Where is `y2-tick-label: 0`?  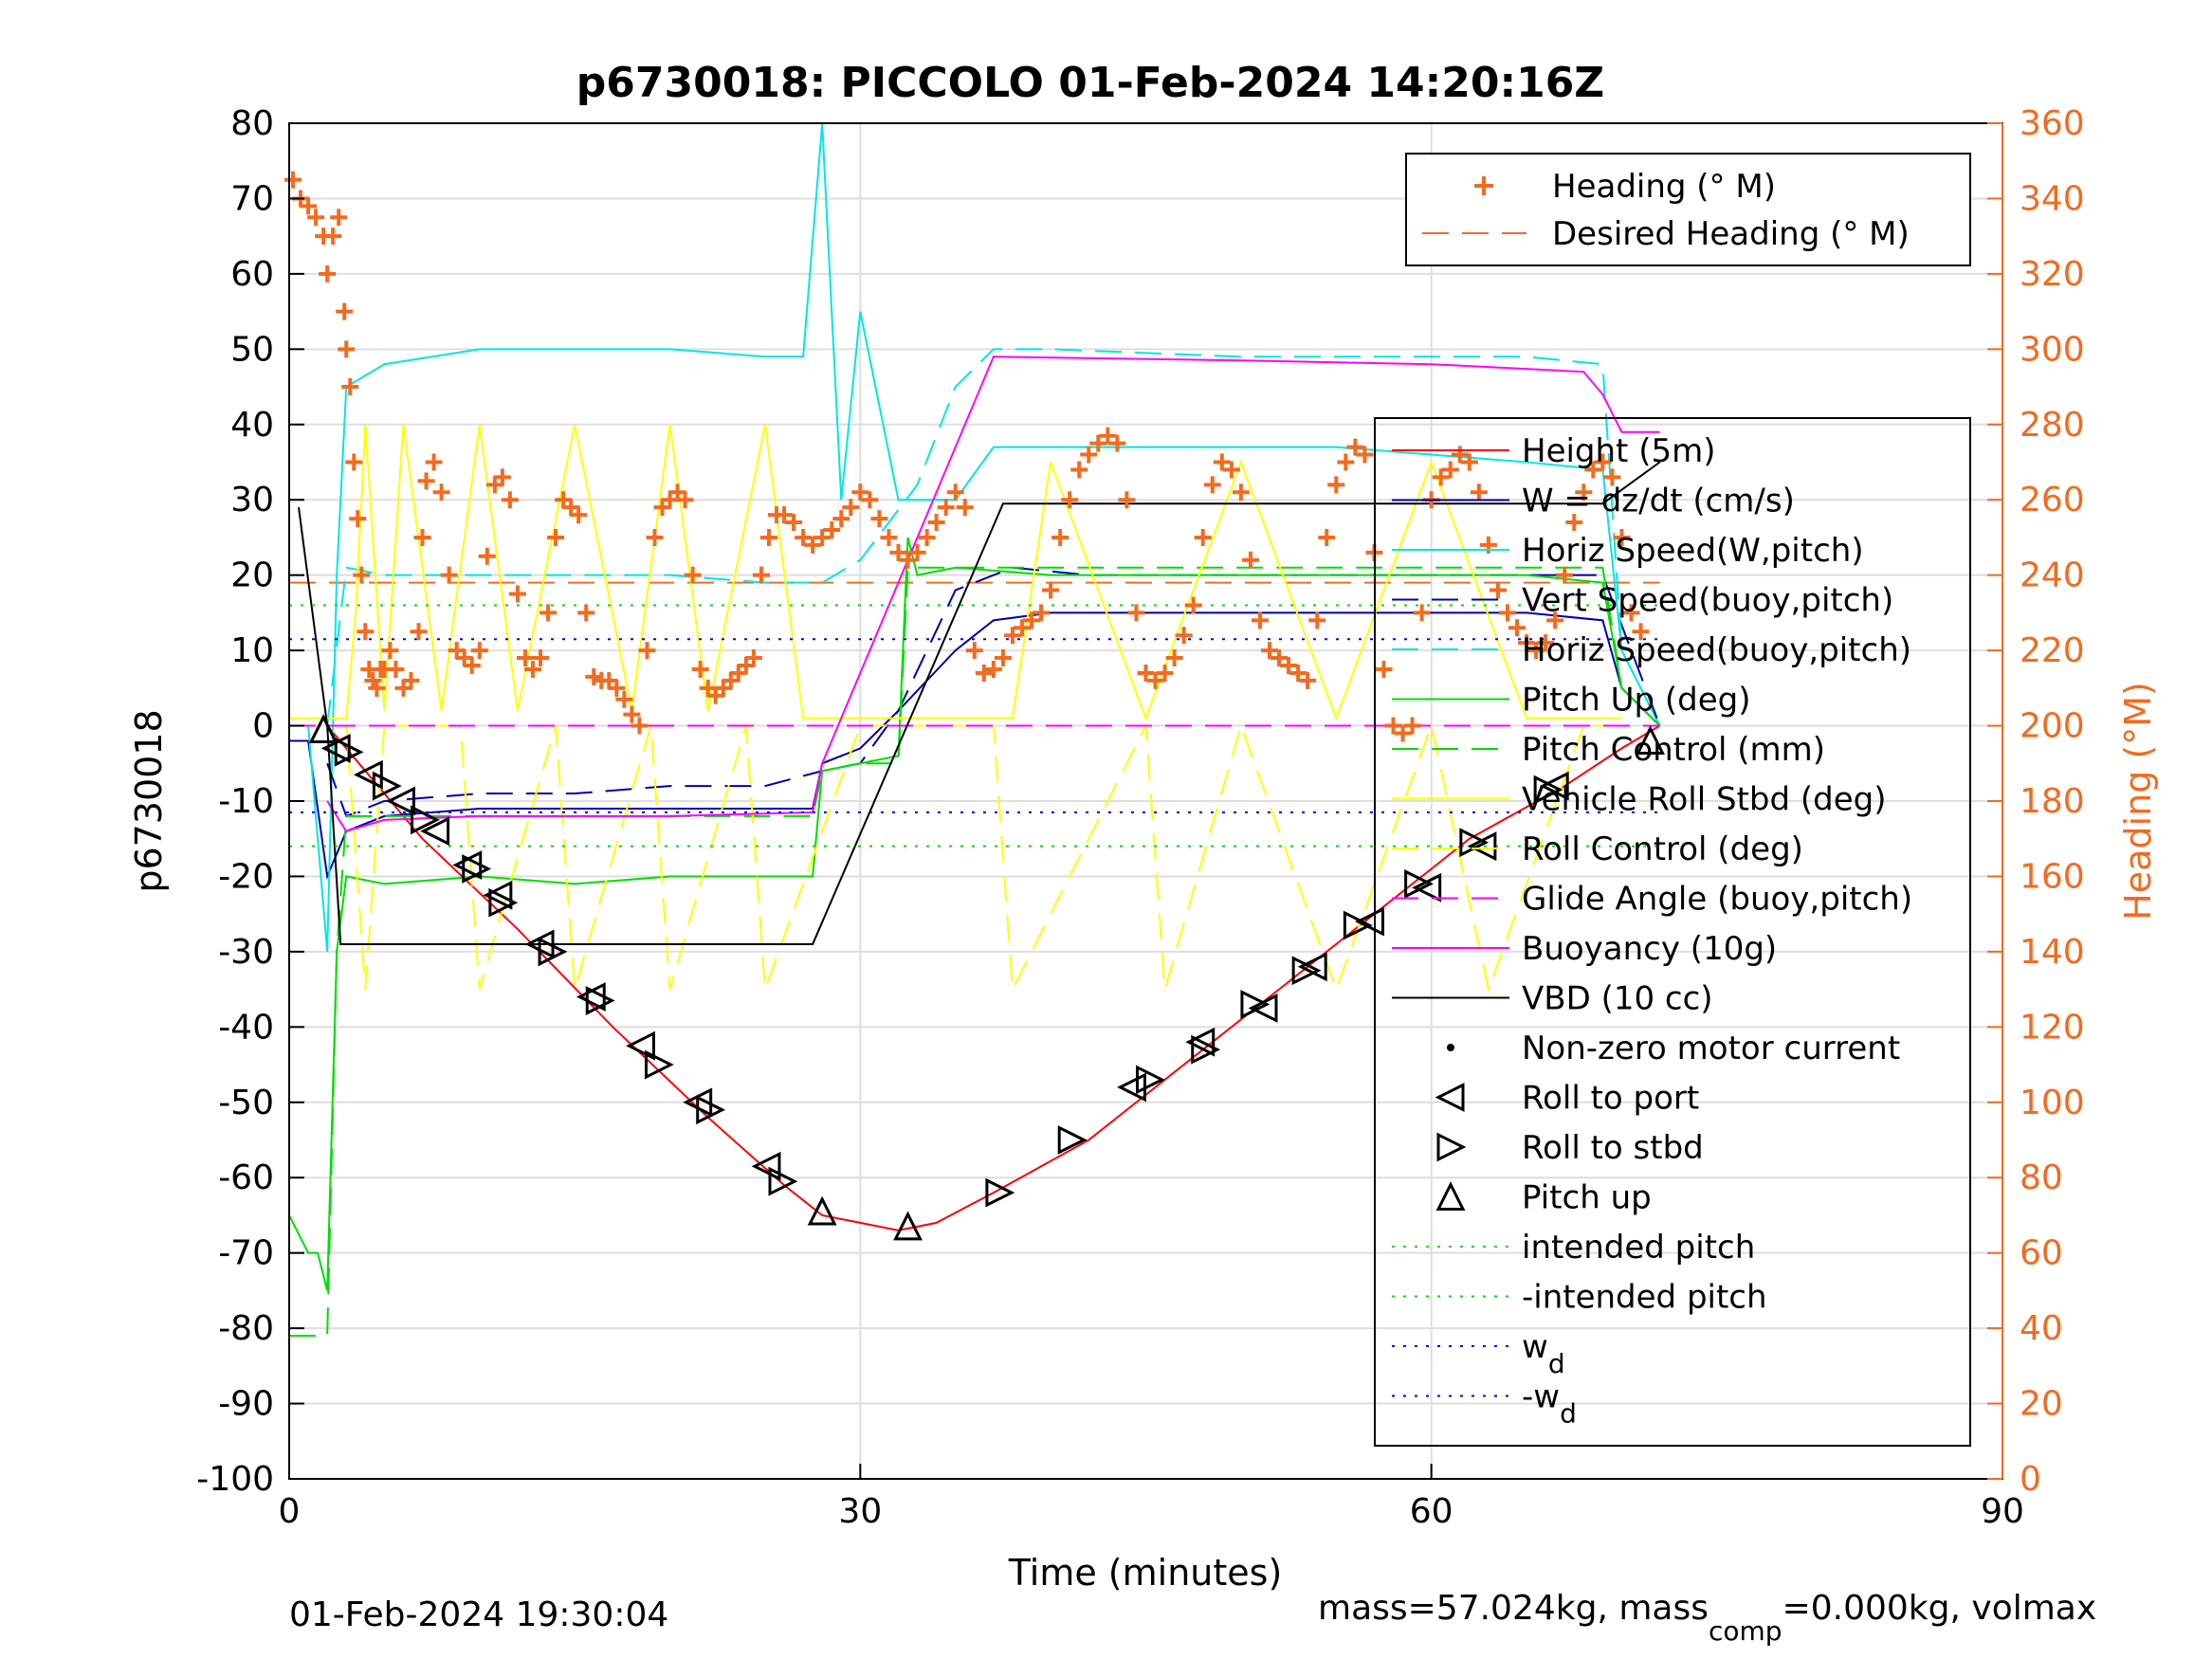 y2-tick-label: 0 is located at coordinates (2030, 1479).